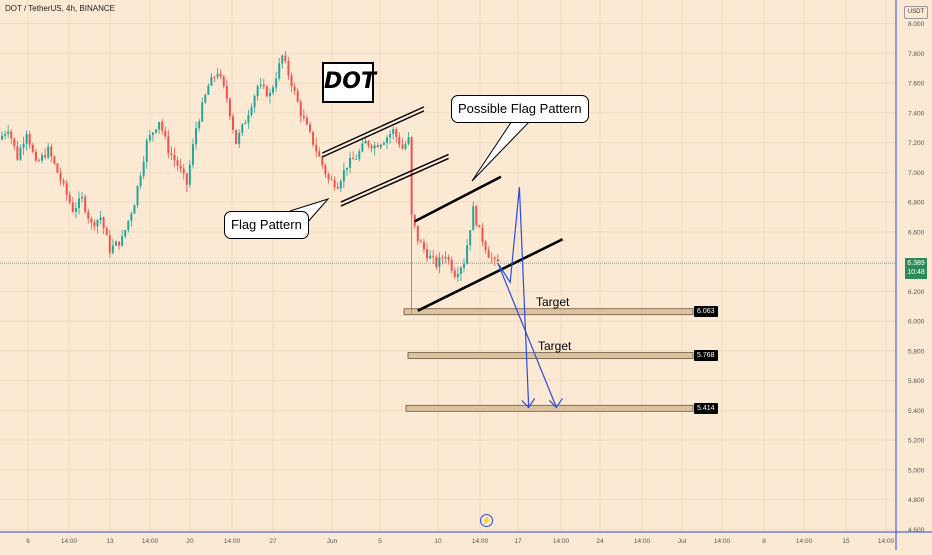  Describe the element at coordinates (373, 130) in the screenshot. I see `flag-upper-line` at that location.